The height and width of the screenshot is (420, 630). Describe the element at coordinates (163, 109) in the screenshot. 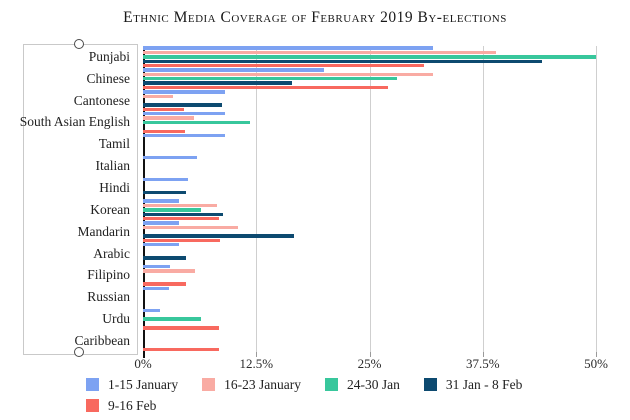

I see `bar-cantonese-9-16-feb` at that location.